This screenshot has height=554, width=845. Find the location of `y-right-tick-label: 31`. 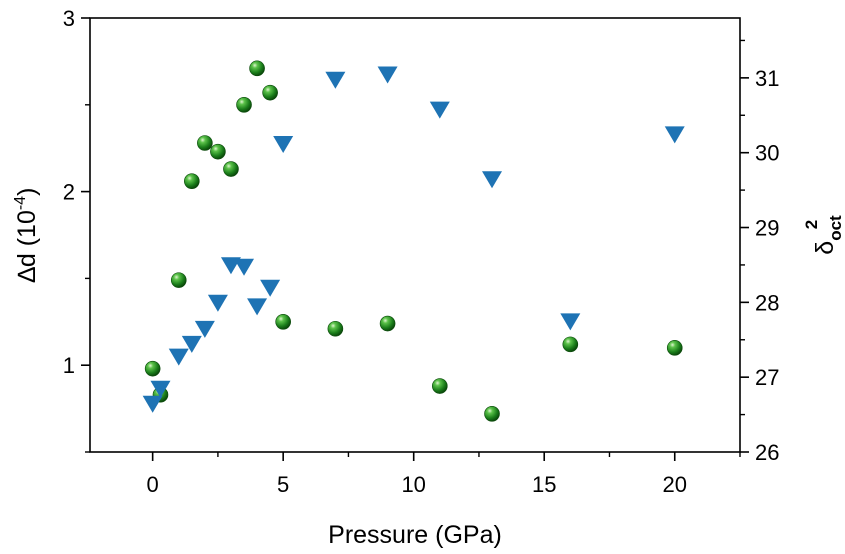

y-right-tick-label: 31 is located at coordinates (767, 78).